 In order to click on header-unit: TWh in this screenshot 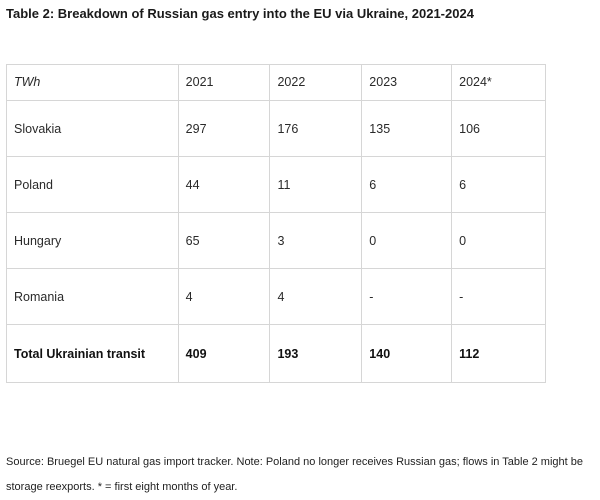, I will do `click(92, 82)`.